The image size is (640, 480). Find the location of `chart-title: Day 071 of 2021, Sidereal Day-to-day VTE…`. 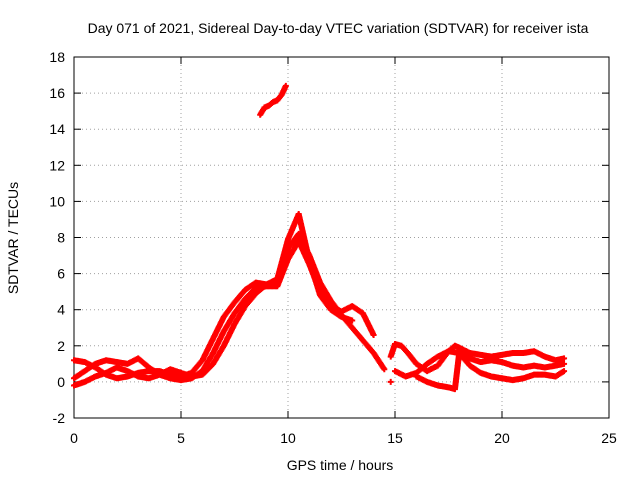

chart-title: Day 071 of 2021, Sidereal Day-to-day VTE… is located at coordinates (338, 28).